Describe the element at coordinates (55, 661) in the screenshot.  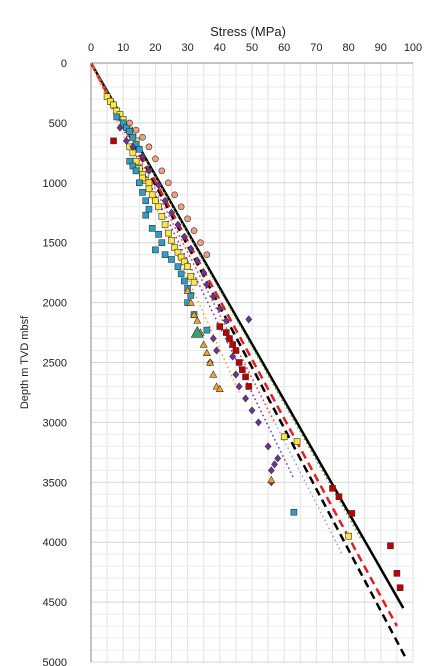
I see `y-tick-label: 5000` at that location.